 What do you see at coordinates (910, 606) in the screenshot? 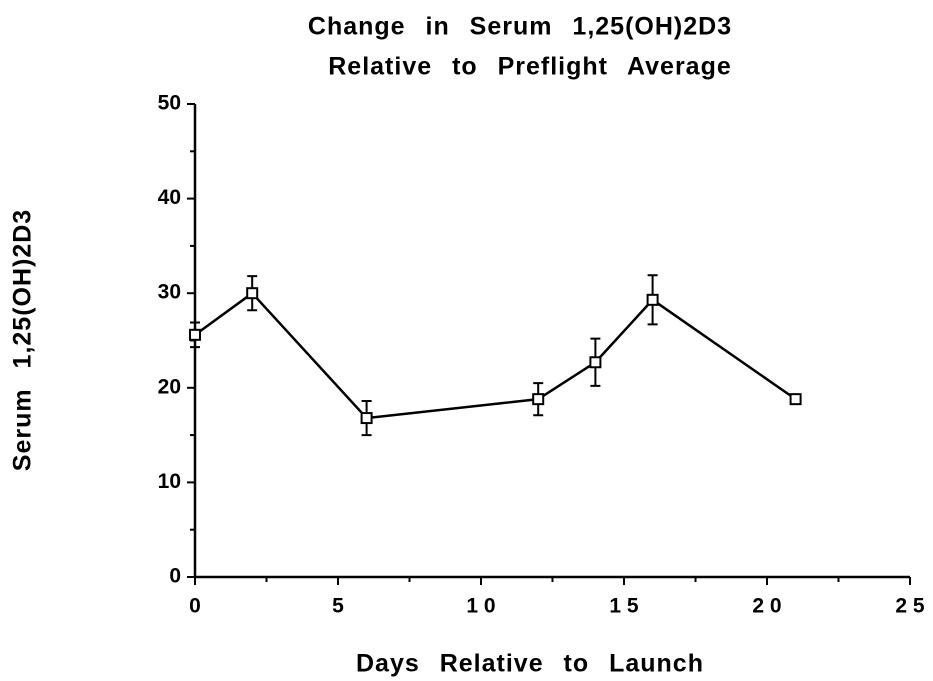
I see `x-tick-label: 2 5` at bounding box center [910, 606].